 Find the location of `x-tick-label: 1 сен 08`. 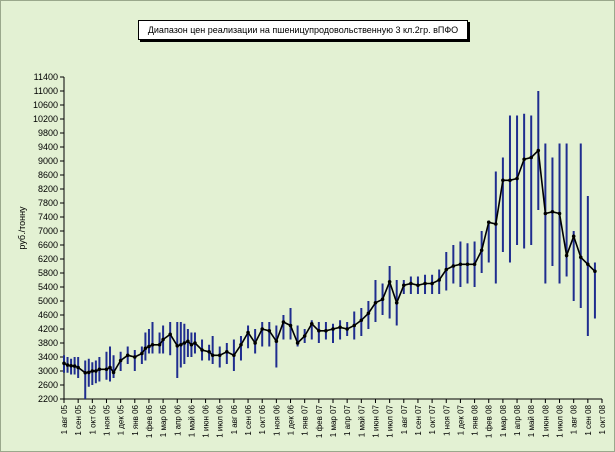

x-tick-label: 1 сен 08 is located at coordinates (588, 419).